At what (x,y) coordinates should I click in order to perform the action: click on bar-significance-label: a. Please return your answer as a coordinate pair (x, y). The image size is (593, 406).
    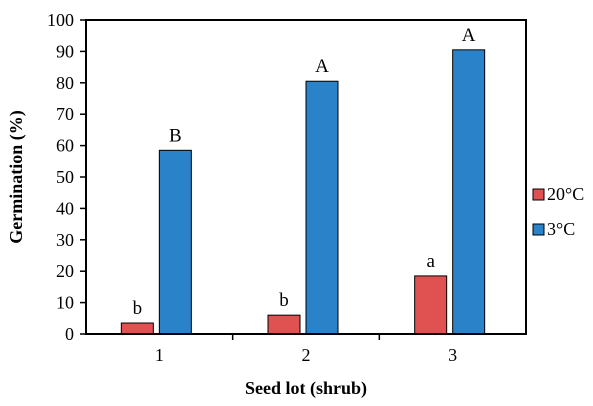
    Looking at the image, I should click on (430, 261).